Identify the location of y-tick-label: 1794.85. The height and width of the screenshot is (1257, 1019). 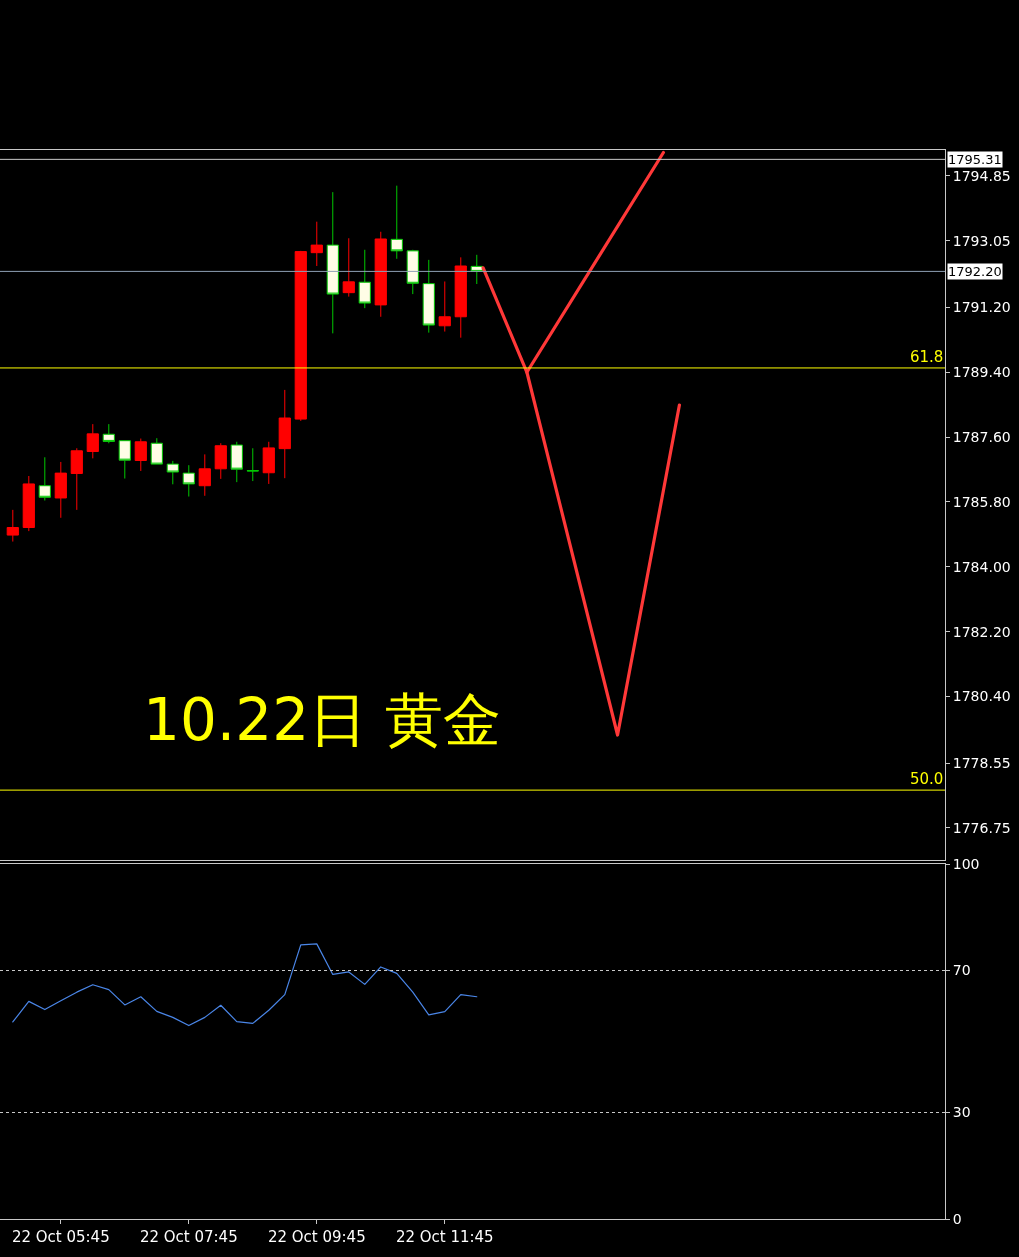
(981, 175).